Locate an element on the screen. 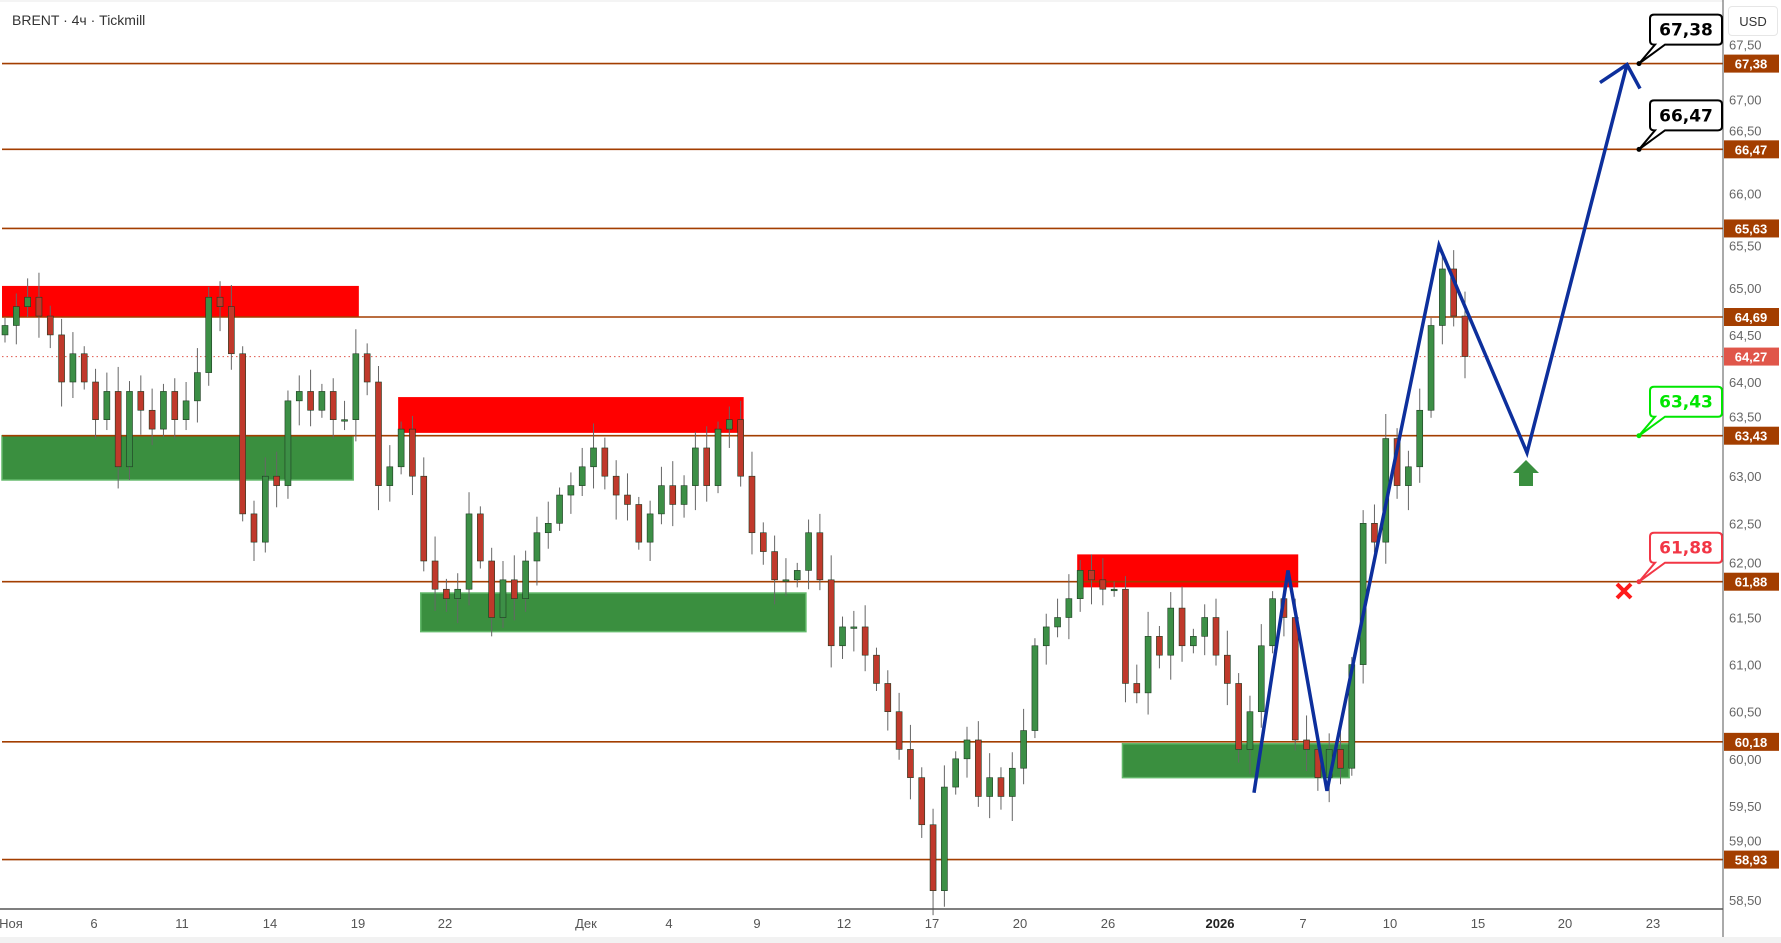  time-tick-label: 14 is located at coordinates (270, 923).